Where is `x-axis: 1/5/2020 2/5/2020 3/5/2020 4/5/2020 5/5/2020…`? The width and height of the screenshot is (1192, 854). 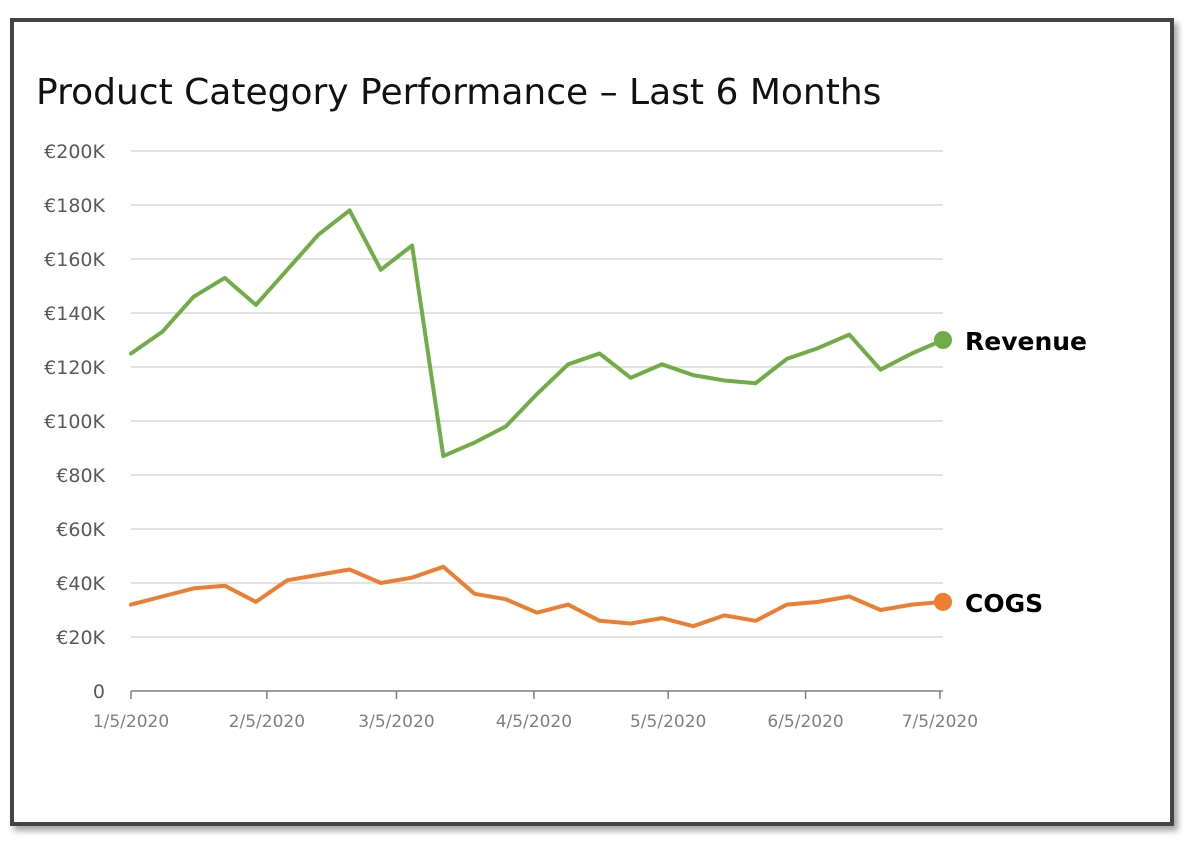
x-axis: 1/5/2020 2/5/2020 3/5/2020 4/5/2020 5/5/2020… is located at coordinates (535, 711).